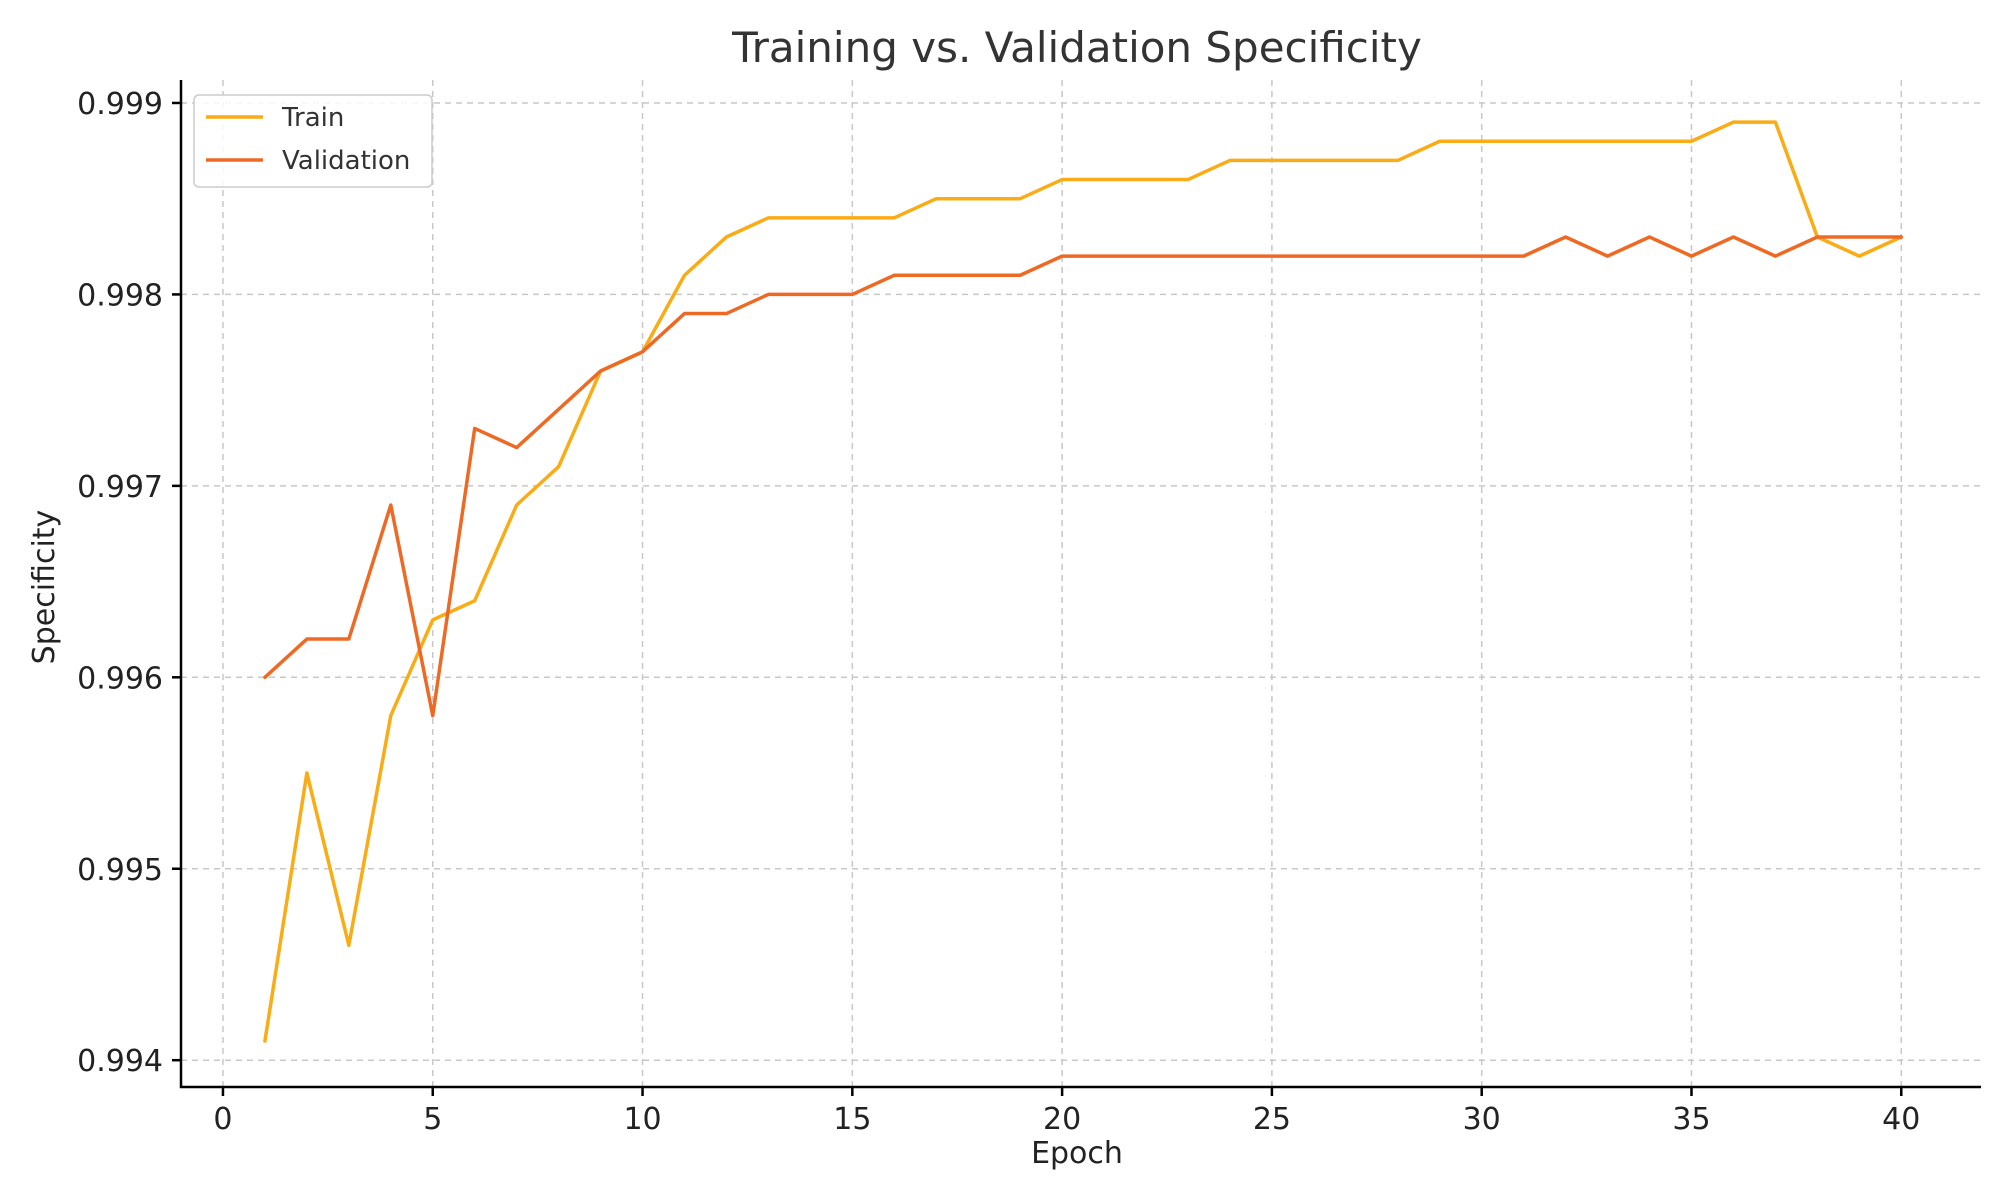 This screenshot has width=2000, height=1200. I want to click on y-tick-label: 0.997, so click(120, 487).